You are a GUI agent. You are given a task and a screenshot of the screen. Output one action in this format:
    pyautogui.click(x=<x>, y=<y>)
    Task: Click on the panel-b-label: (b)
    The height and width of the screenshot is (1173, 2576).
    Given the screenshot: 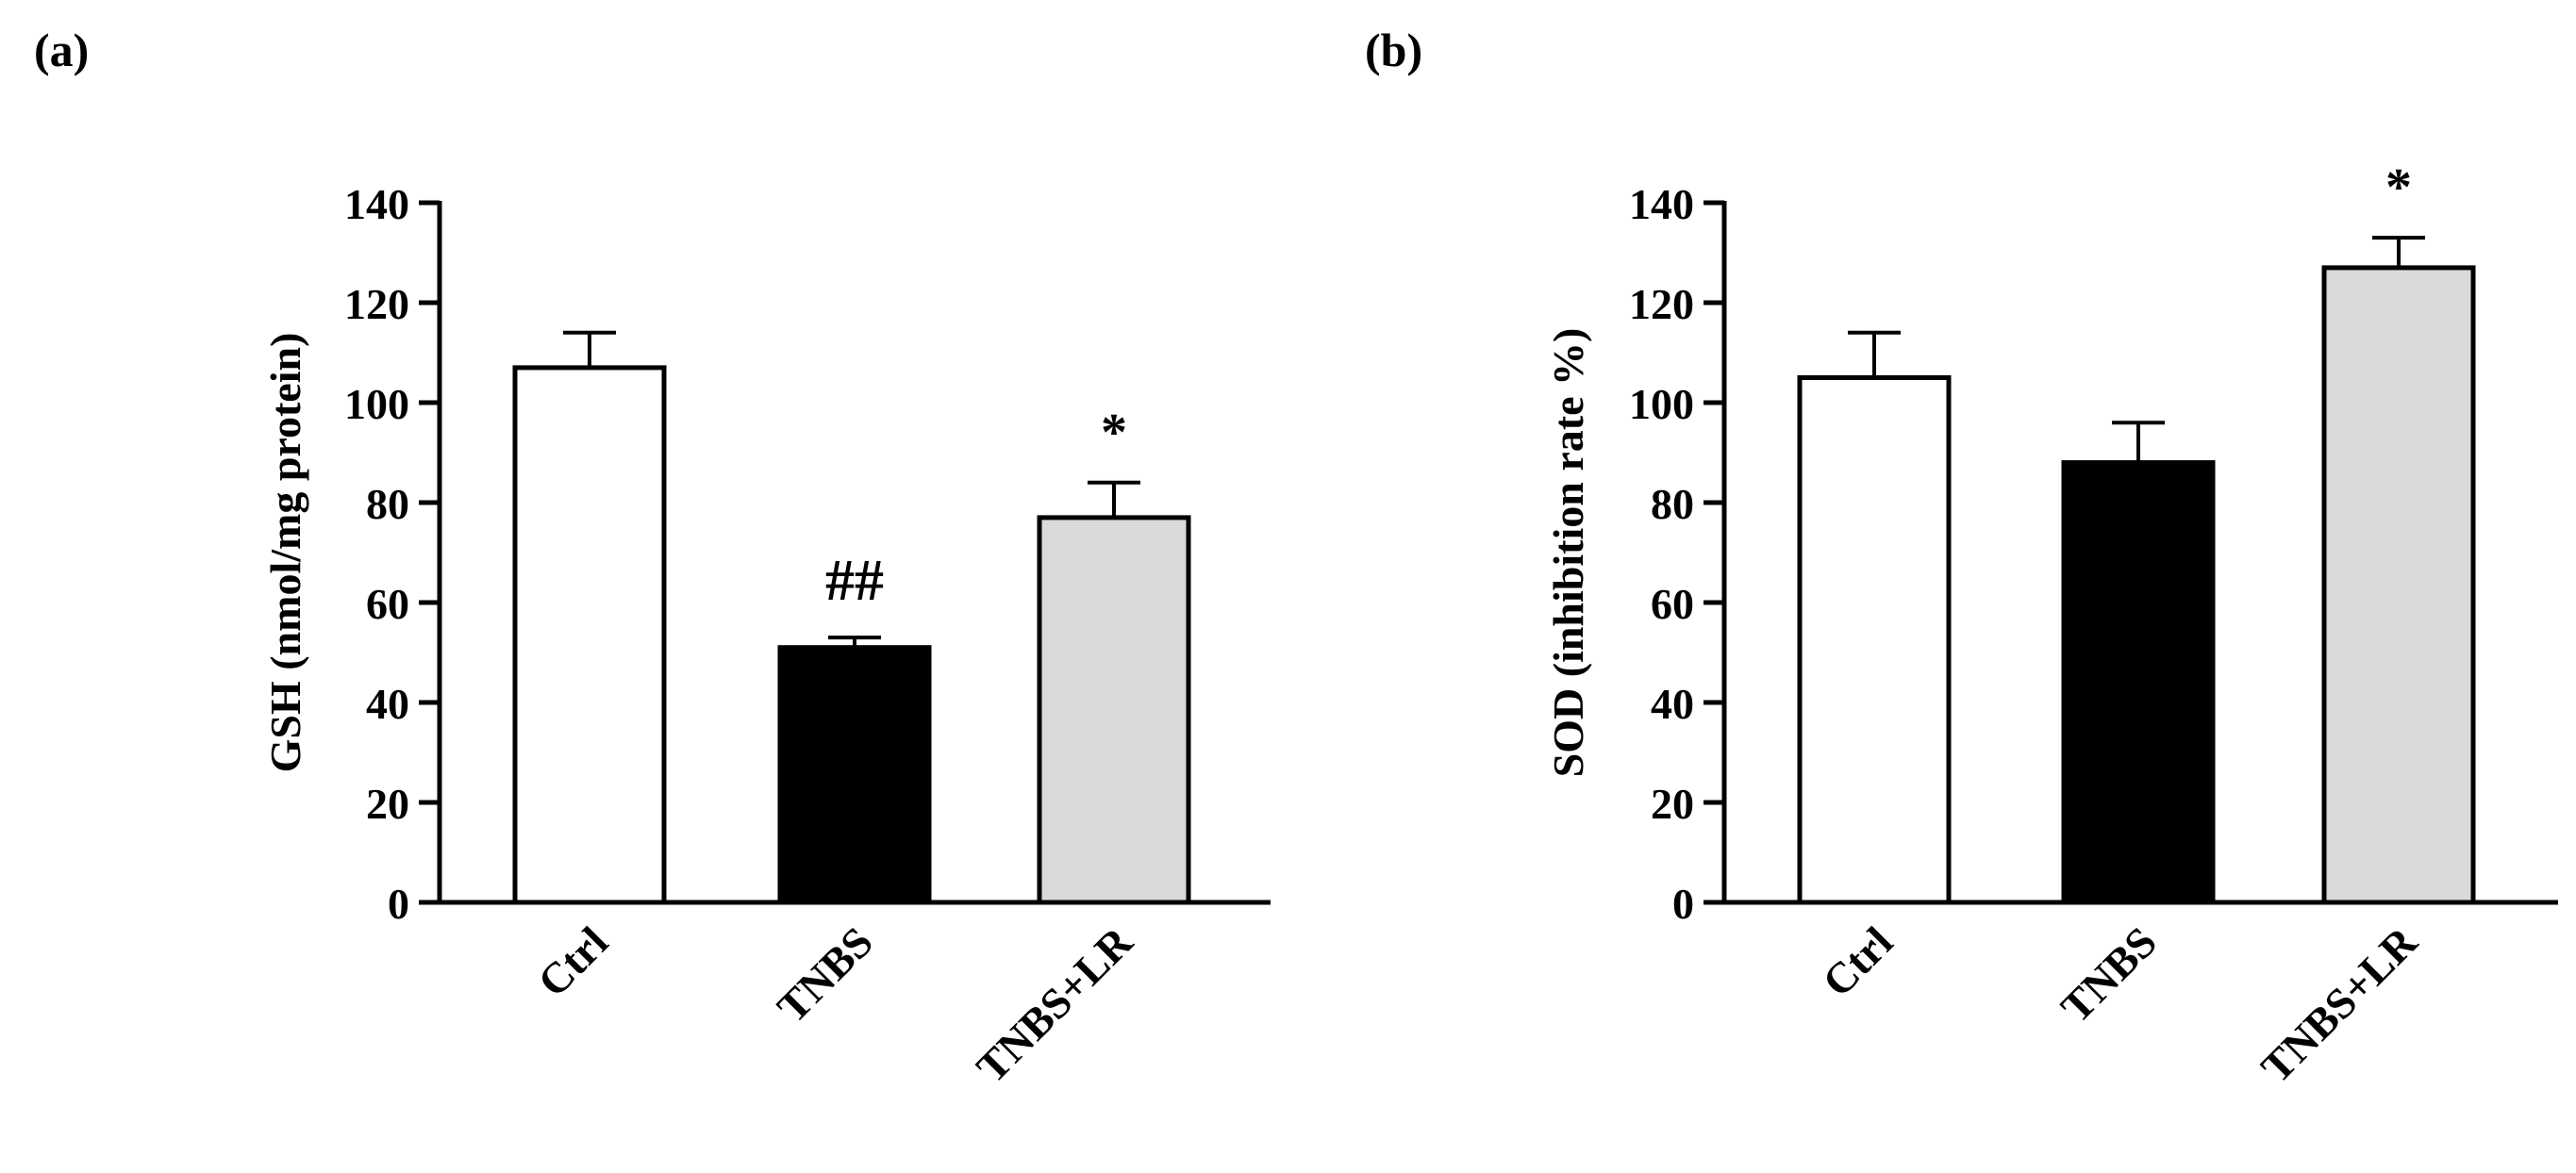 What is the action you would take?
    pyautogui.click(x=1393, y=50)
    